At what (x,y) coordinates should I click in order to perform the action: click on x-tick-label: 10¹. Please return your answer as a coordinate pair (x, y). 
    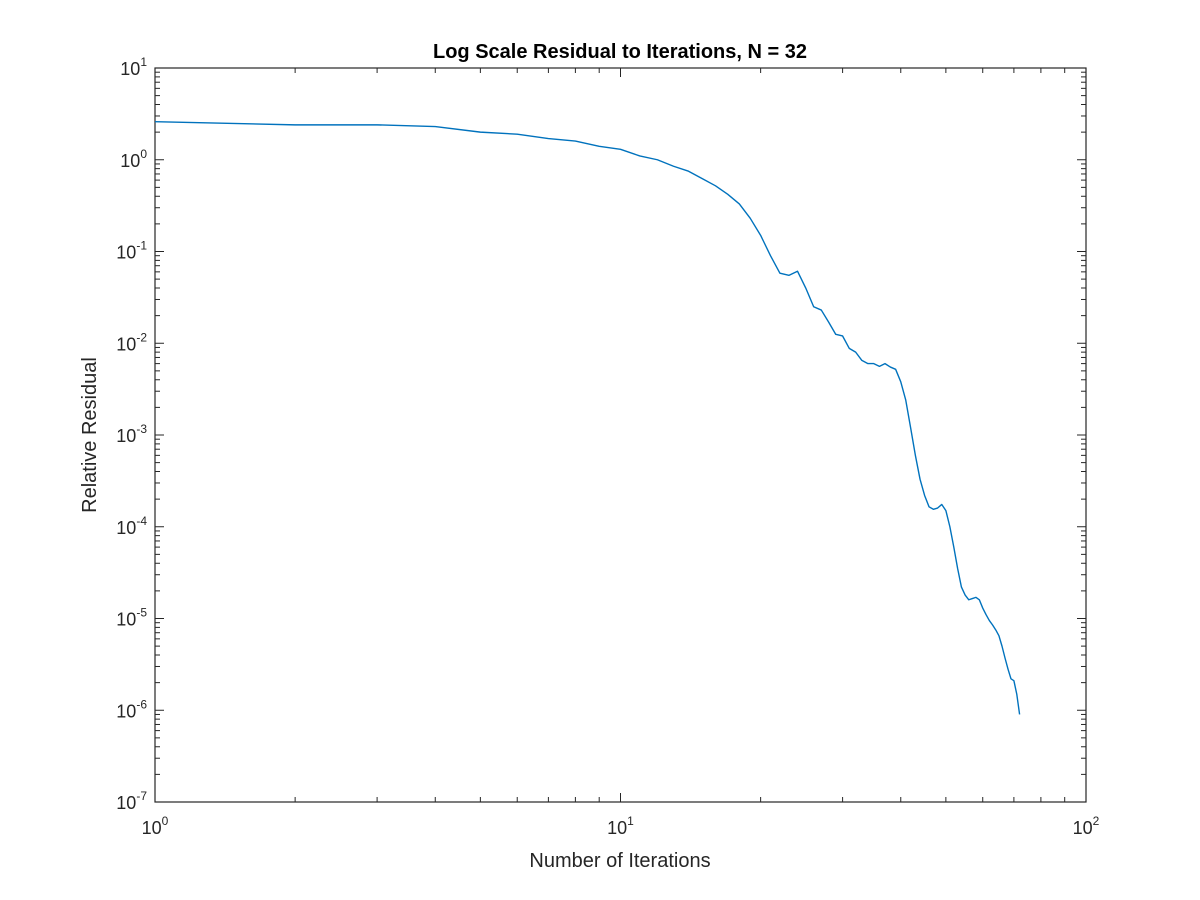
    Looking at the image, I should click on (620, 826).